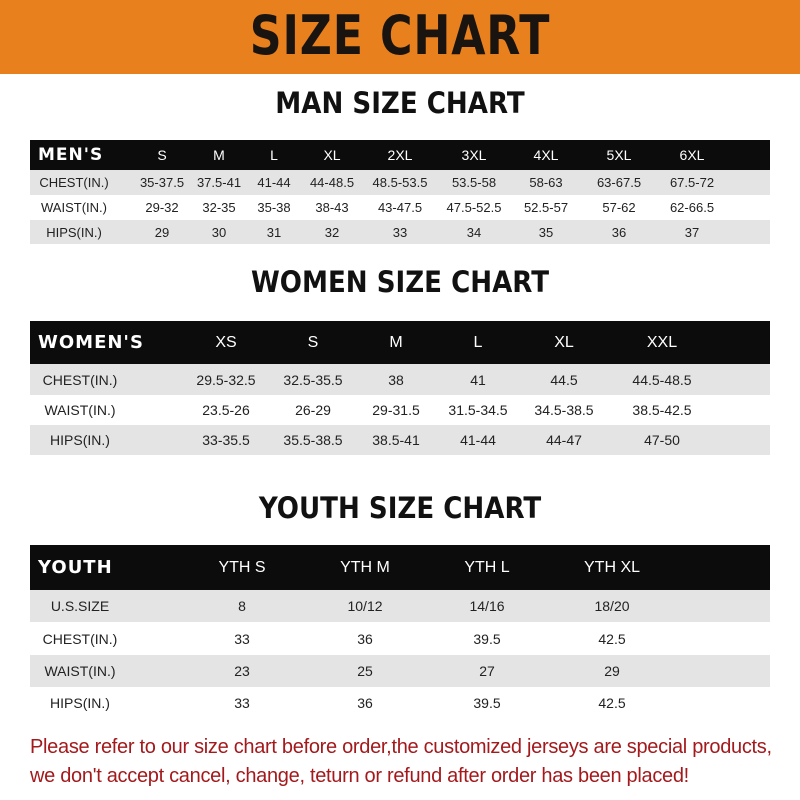 The image size is (800, 800). Describe the element at coordinates (487, 567) in the screenshot. I see `size-header: YTH L` at that location.